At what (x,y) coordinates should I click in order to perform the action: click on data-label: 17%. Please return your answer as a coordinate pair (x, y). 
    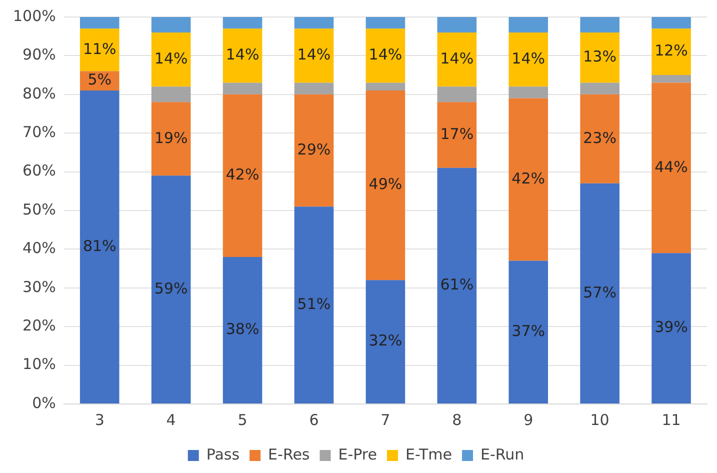
    Looking at the image, I should click on (457, 133).